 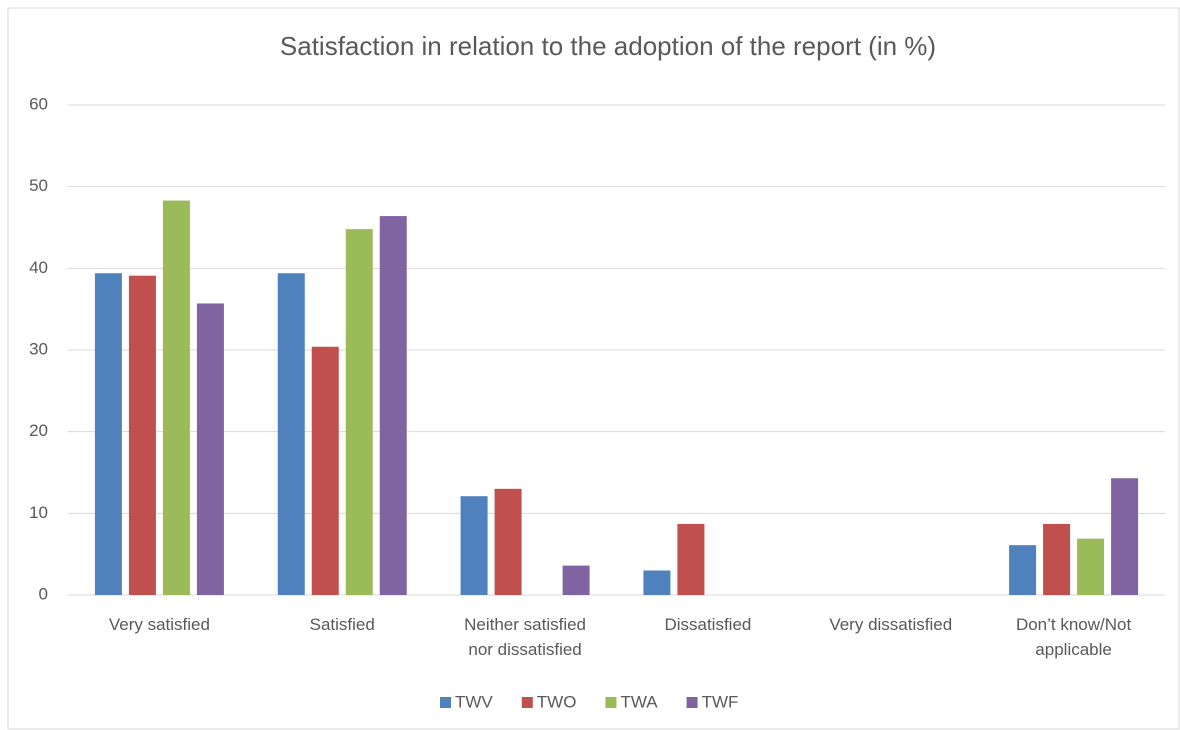 What do you see at coordinates (38, 185) in the screenshot?
I see `y-tick-label: 50` at bounding box center [38, 185].